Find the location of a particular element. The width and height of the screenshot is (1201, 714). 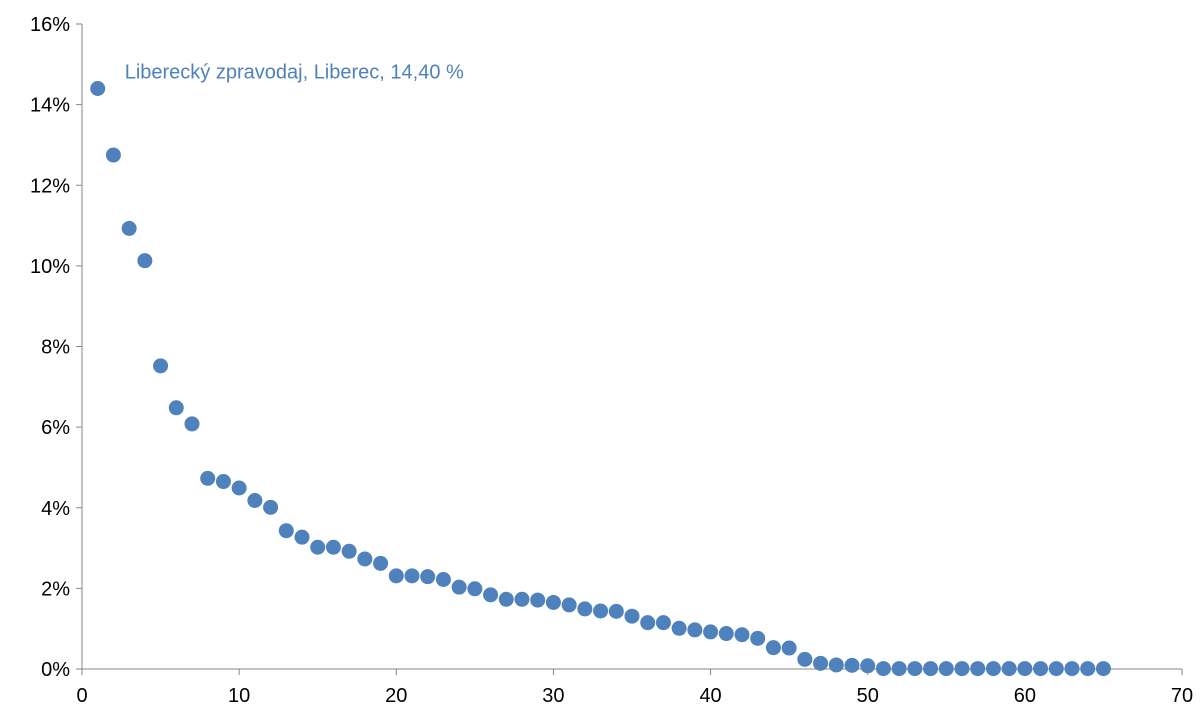

x-tick-label: 20 is located at coordinates (396, 696).